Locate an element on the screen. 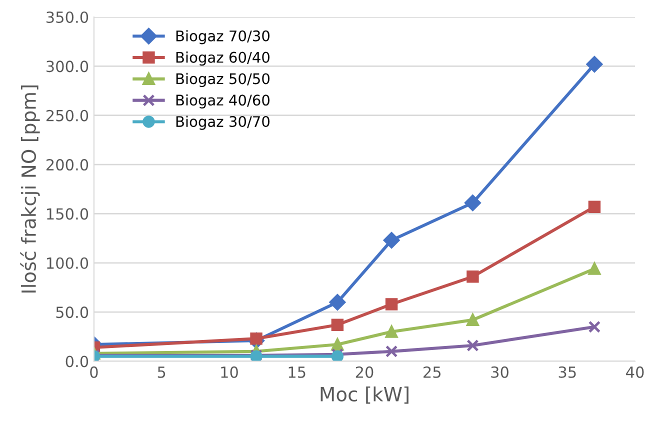 The width and height of the screenshot is (648, 425). x-tick-label: 40 is located at coordinates (635, 372).